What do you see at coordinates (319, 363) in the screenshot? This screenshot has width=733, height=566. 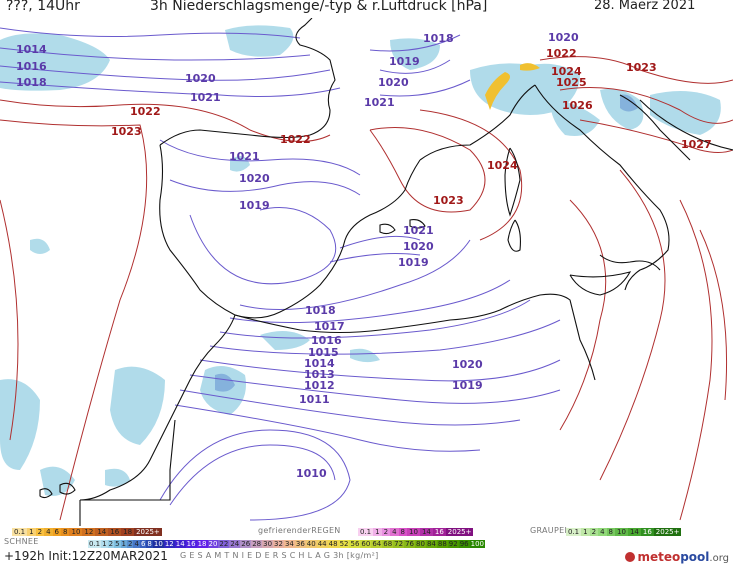 I see `label-1014: 1014` at bounding box center [319, 363].